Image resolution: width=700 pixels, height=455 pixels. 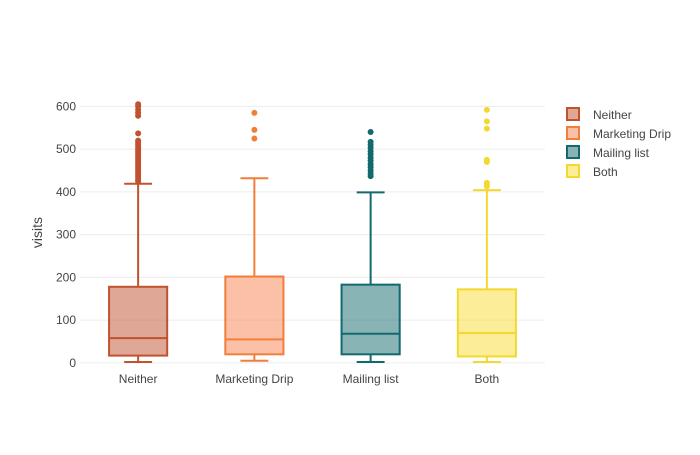 I want to click on box-mailing-list, so click(x=370, y=319).